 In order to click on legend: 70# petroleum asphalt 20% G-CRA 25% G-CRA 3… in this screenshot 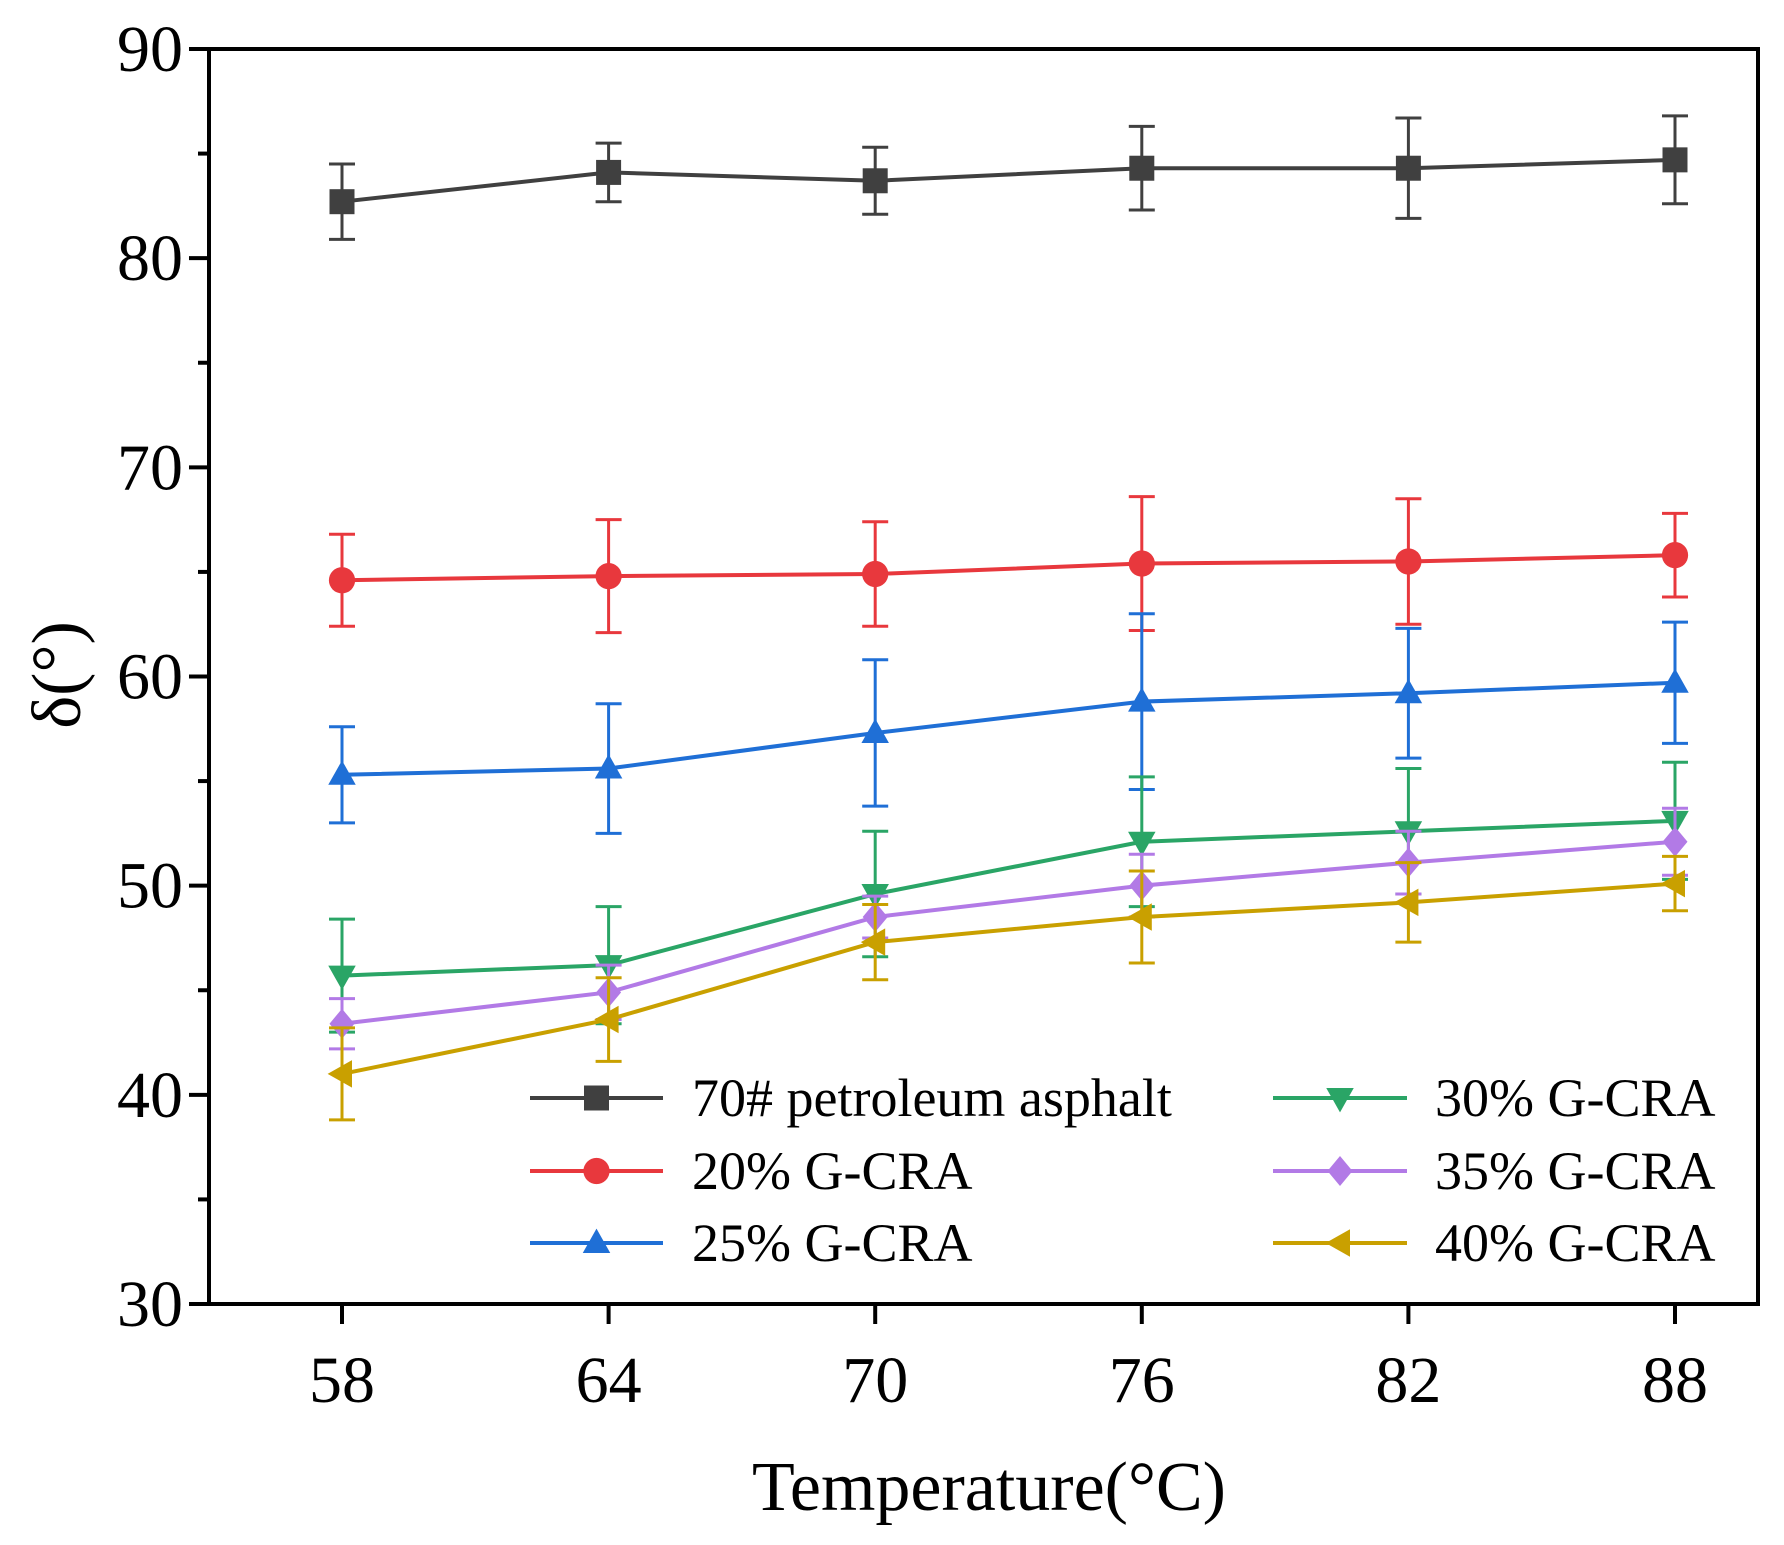, I will do `click(1123, 1170)`.